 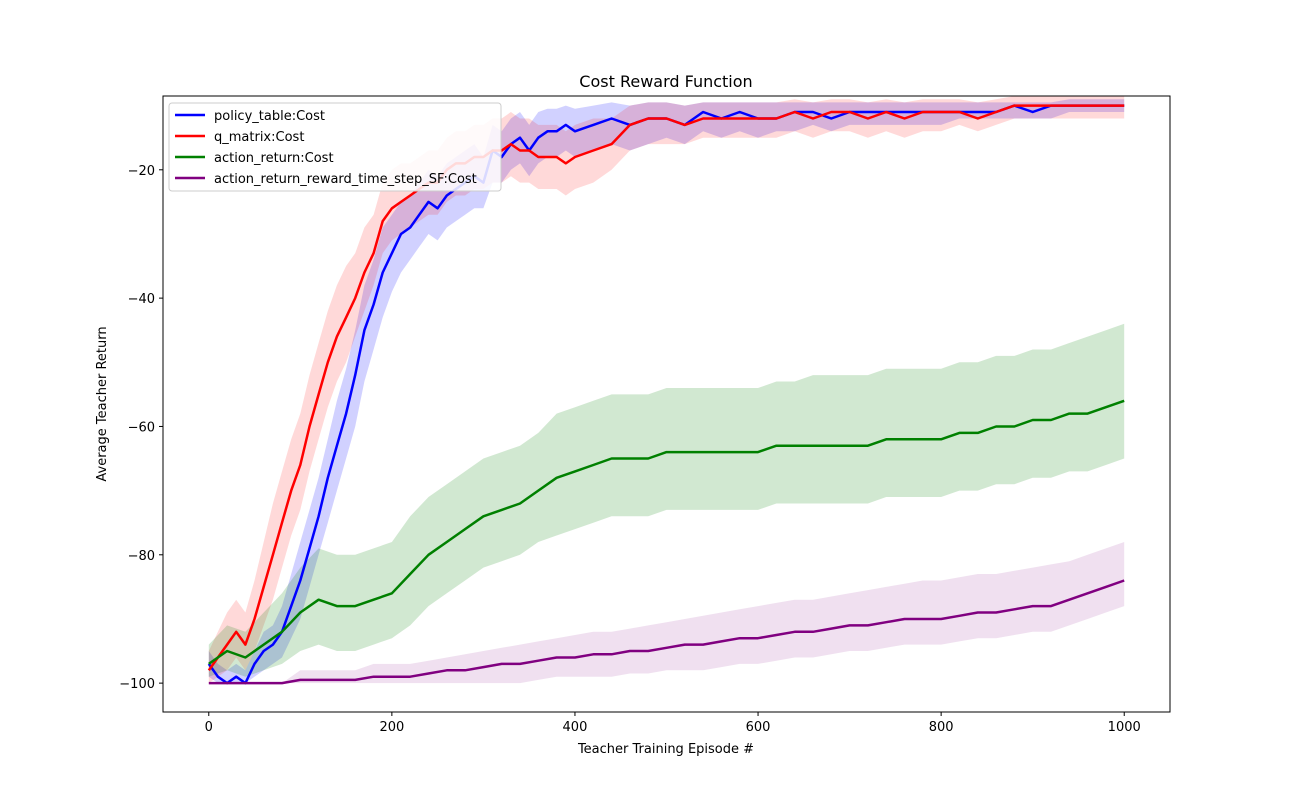 I want to click on legend-box, so click(x=335, y=147).